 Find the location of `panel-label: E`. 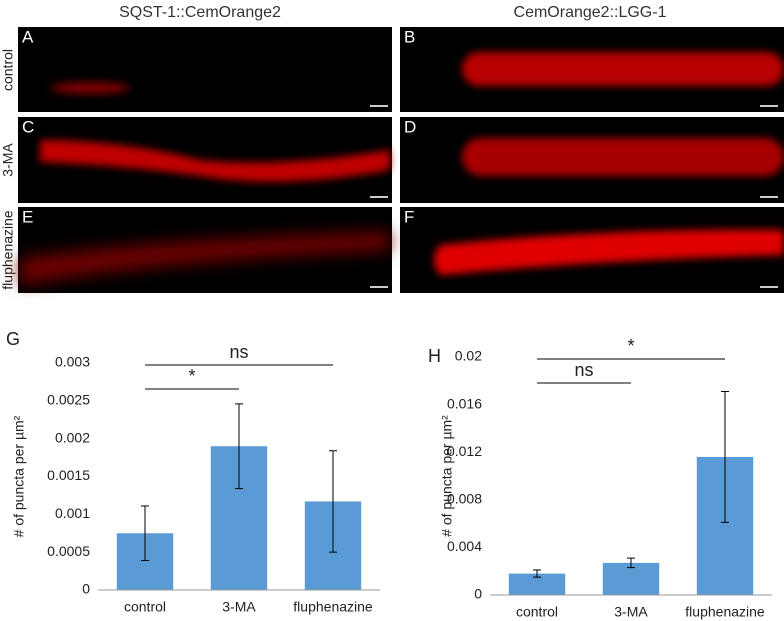

panel-label: E is located at coordinates (27, 216).